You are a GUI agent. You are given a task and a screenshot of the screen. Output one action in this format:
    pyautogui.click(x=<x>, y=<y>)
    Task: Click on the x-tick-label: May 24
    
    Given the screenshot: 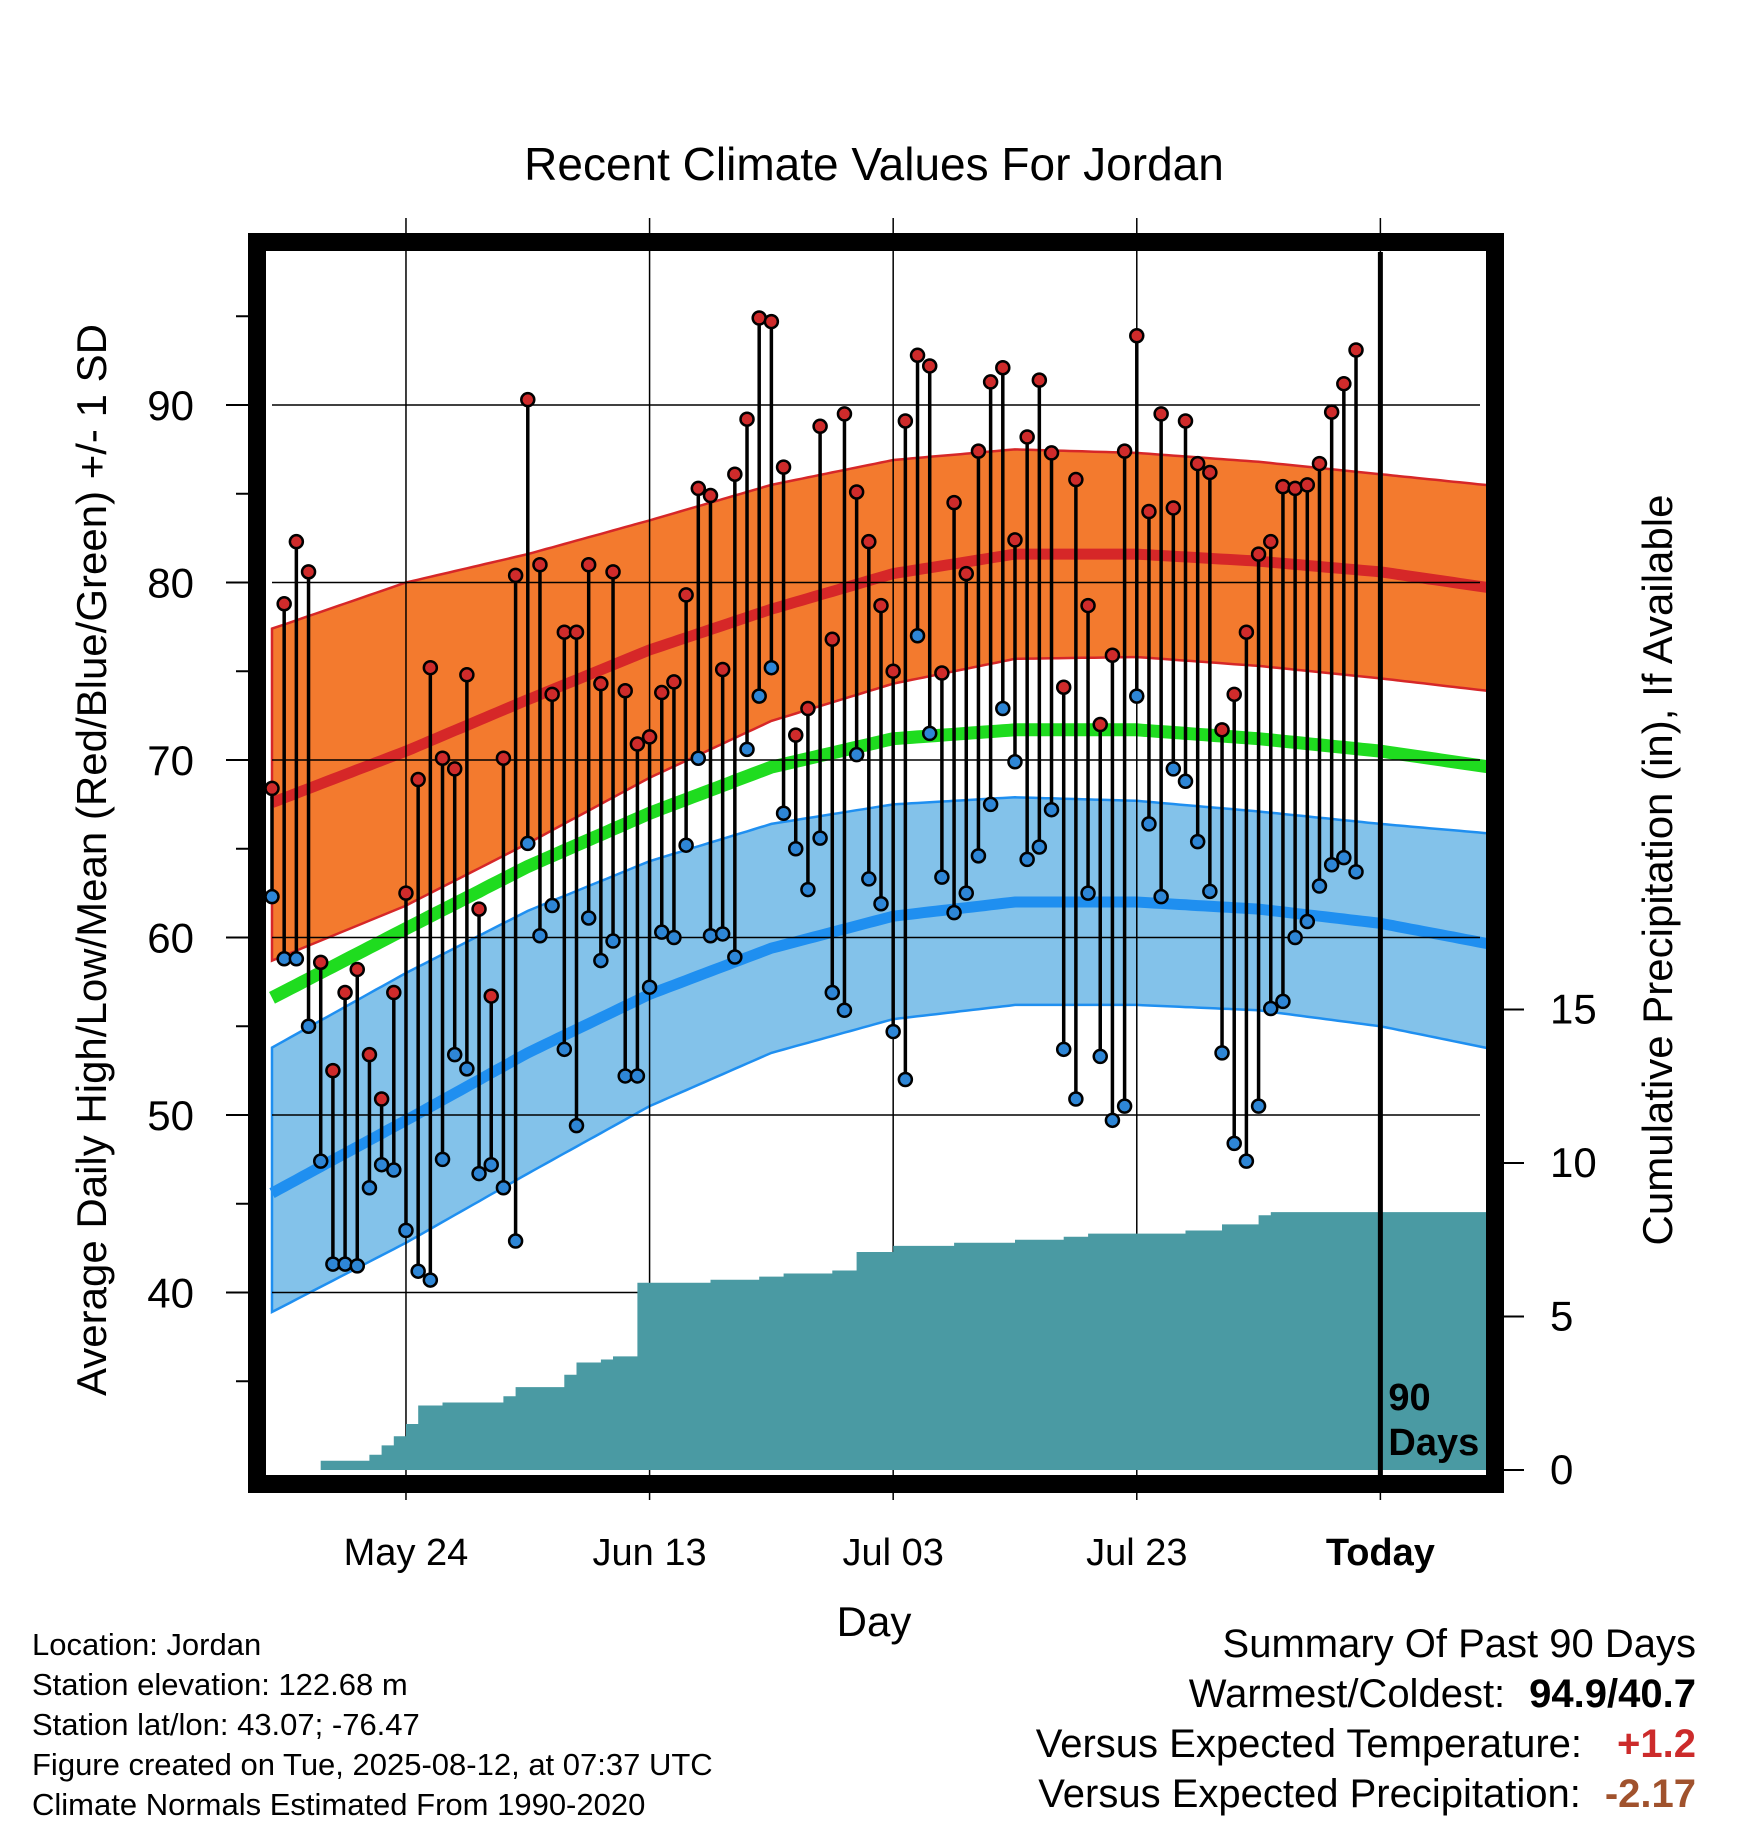 What is the action you would take?
    pyautogui.click(x=406, y=1553)
    